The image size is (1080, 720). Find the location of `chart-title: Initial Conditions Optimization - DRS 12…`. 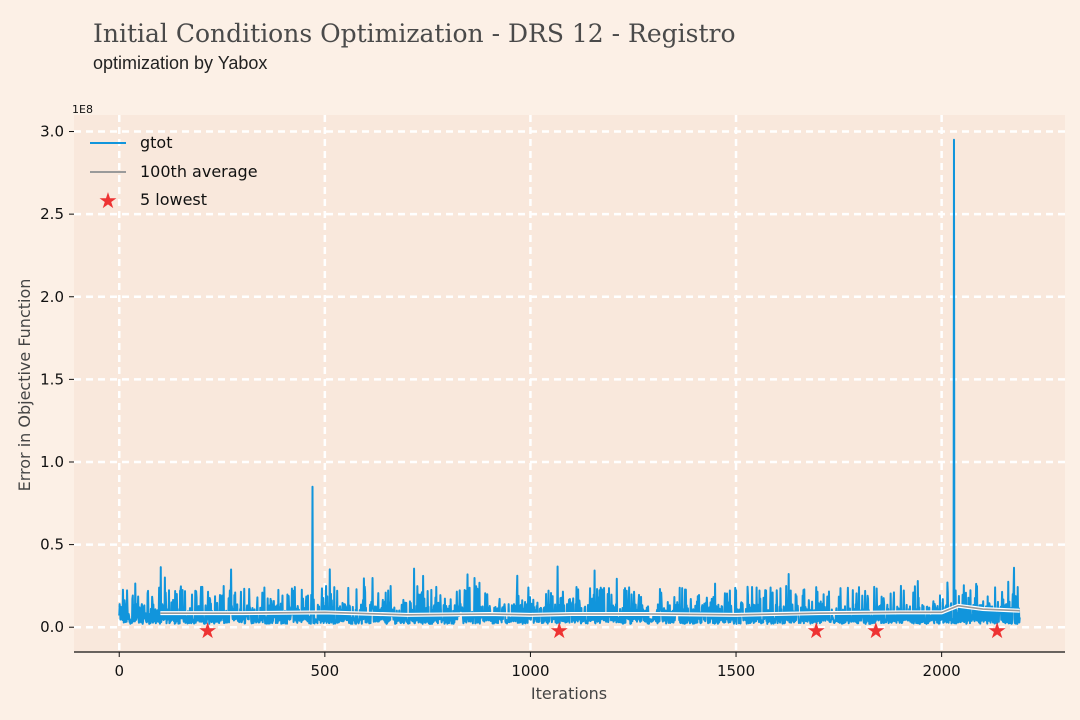

chart-title: Initial Conditions Optimization - DRS 12… is located at coordinates (414, 33).